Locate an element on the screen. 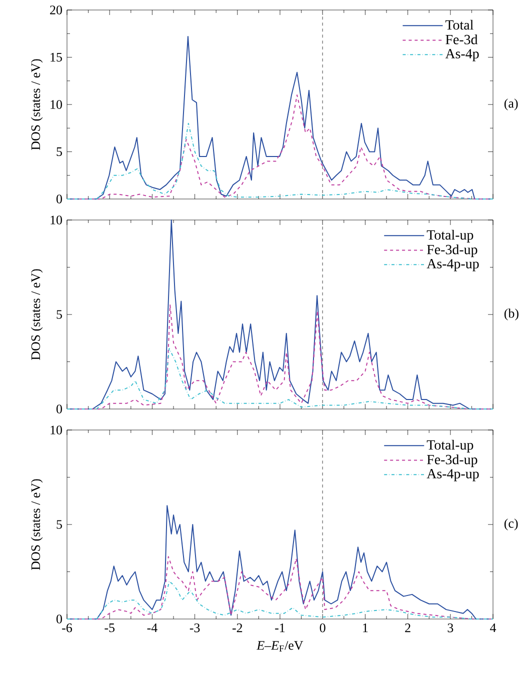  y-tick-label: 20 is located at coordinates (56, 10).